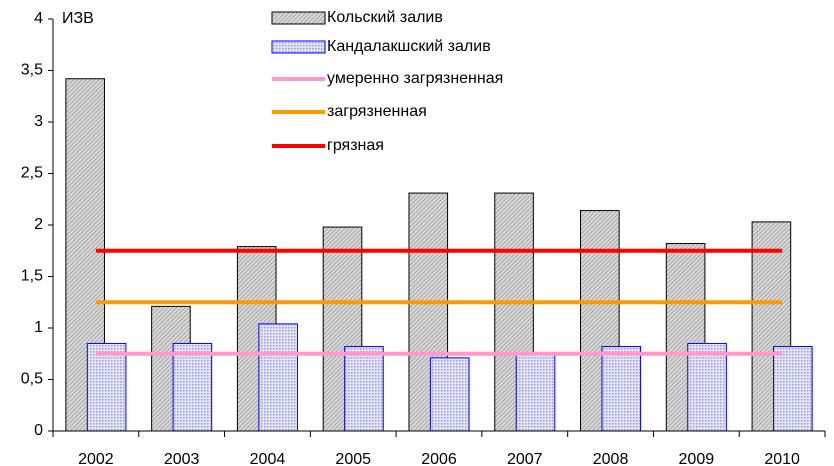  What do you see at coordinates (415, 78) in the screenshot?
I see `legend-label: умеренно загрязненная` at bounding box center [415, 78].